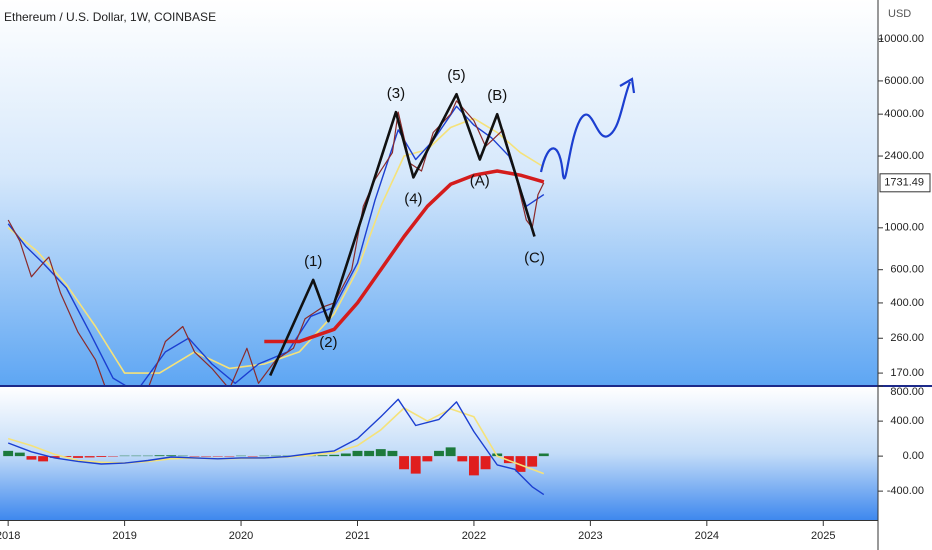  Describe the element at coordinates (357, 536) in the screenshot. I see `x-tick-label: 2021` at that location.